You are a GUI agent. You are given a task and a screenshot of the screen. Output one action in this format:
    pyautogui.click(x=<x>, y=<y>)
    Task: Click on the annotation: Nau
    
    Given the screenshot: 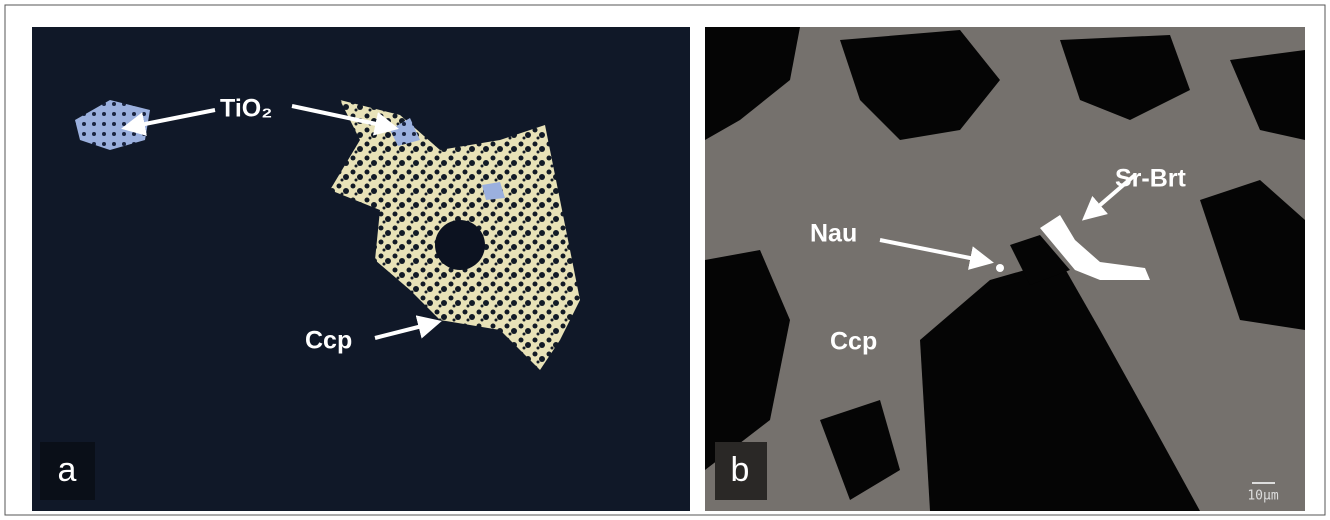 What is the action you would take?
    pyautogui.click(x=833, y=234)
    